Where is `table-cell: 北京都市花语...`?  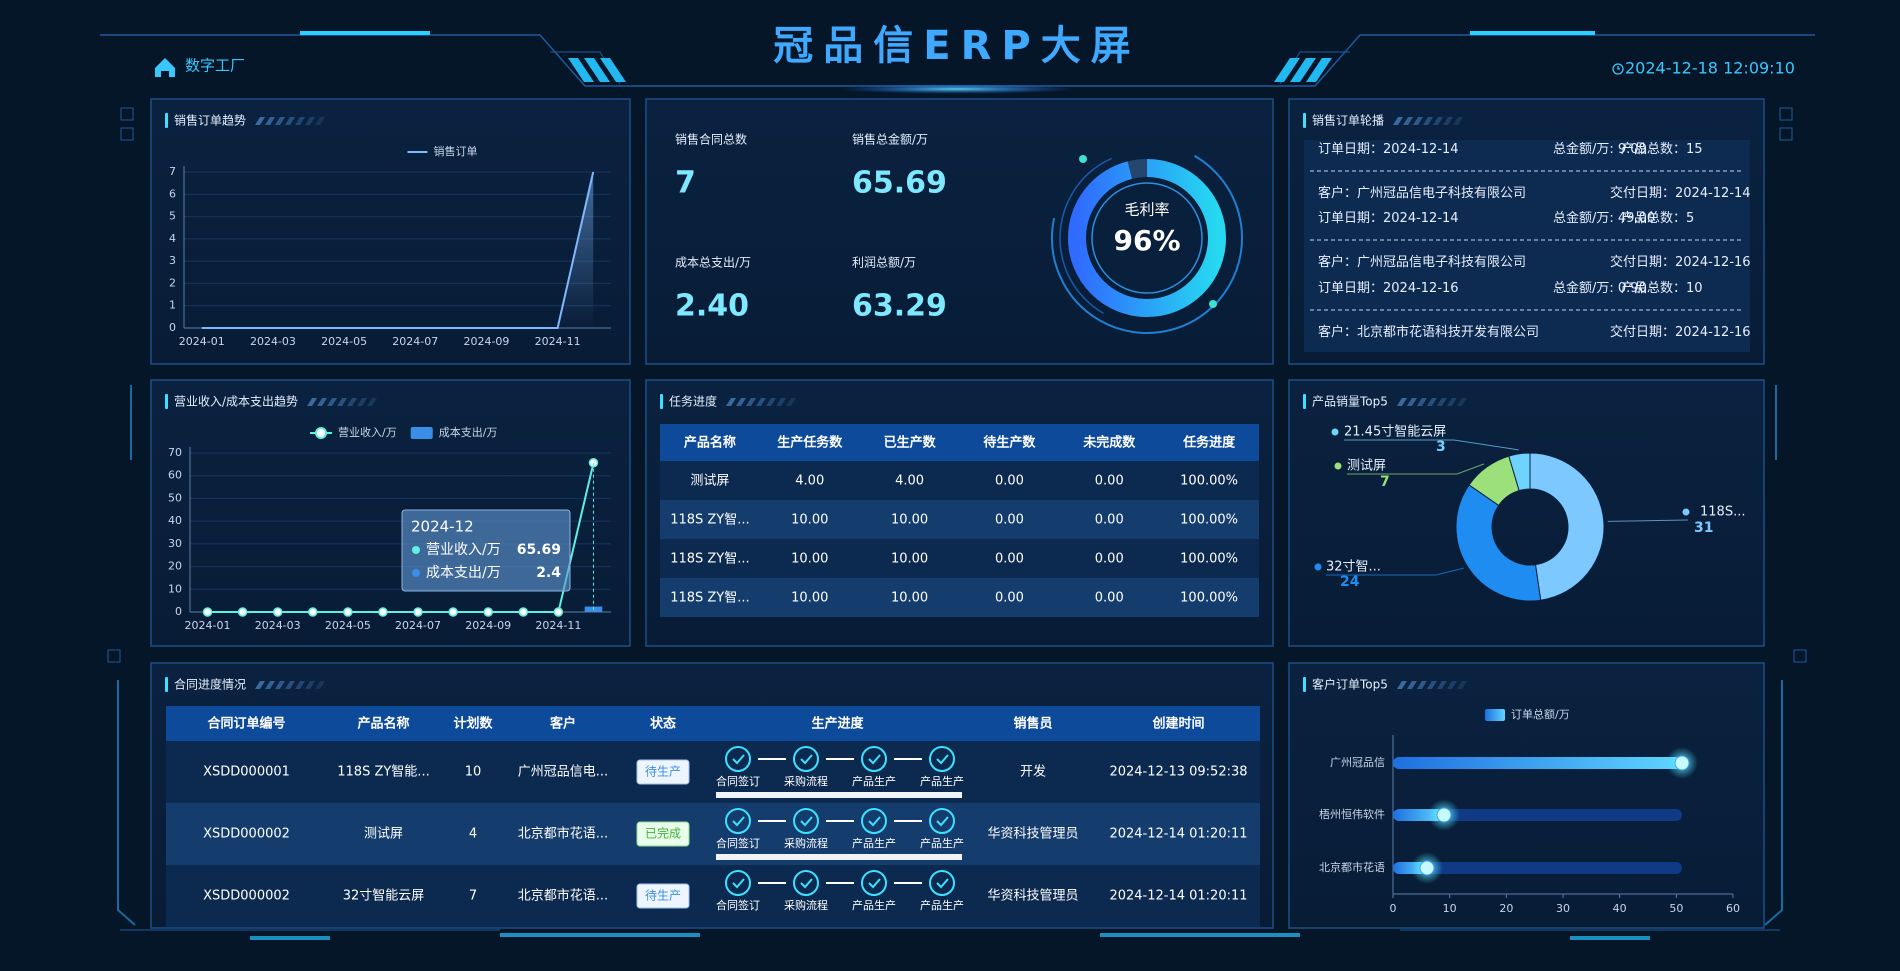 table-cell: 北京都市花语... is located at coordinates (563, 896).